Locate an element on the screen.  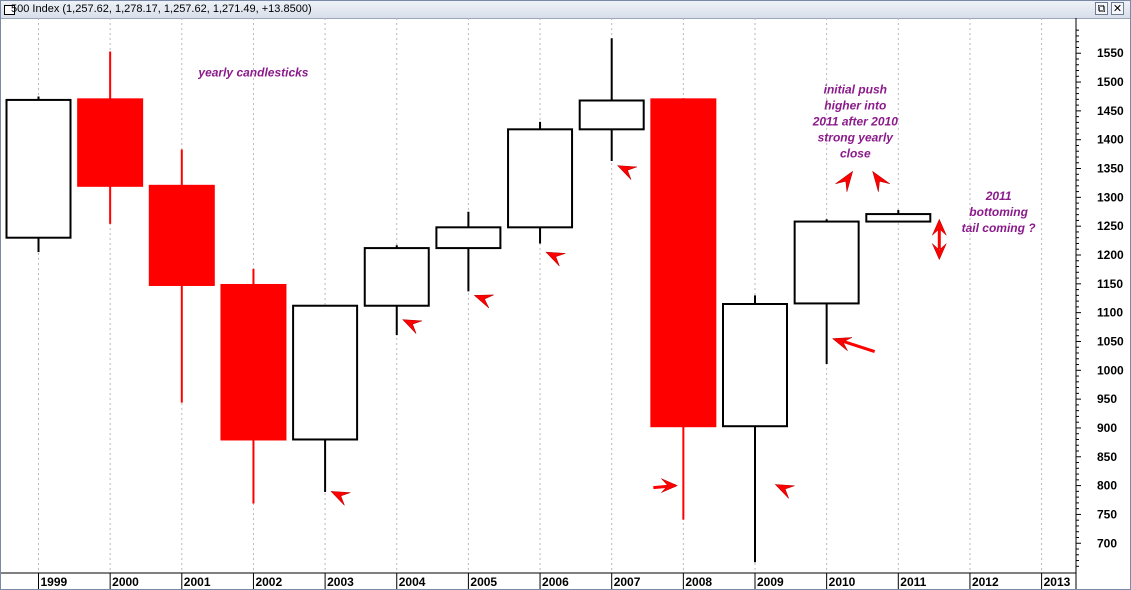
arrow-2005 is located at coordinates (483, 301).